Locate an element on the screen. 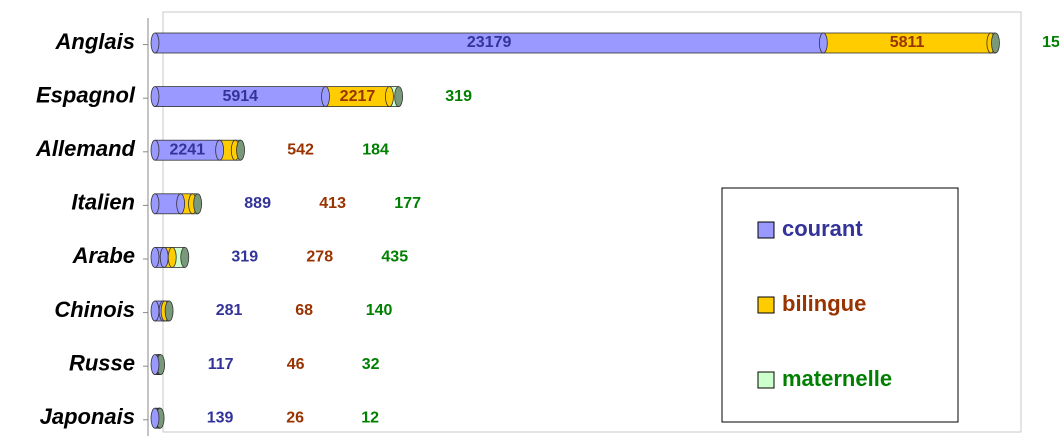 The height and width of the screenshot is (436, 1059). value-label: 2217 is located at coordinates (358, 96).